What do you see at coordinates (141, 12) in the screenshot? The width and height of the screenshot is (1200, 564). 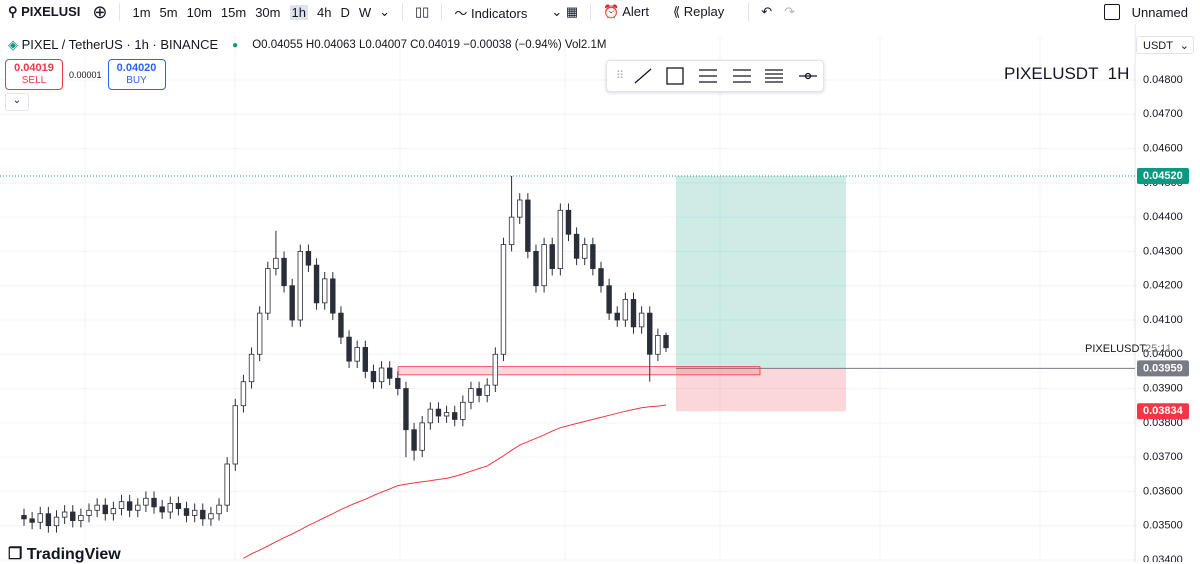 I see `interval: 1m` at bounding box center [141, 12].